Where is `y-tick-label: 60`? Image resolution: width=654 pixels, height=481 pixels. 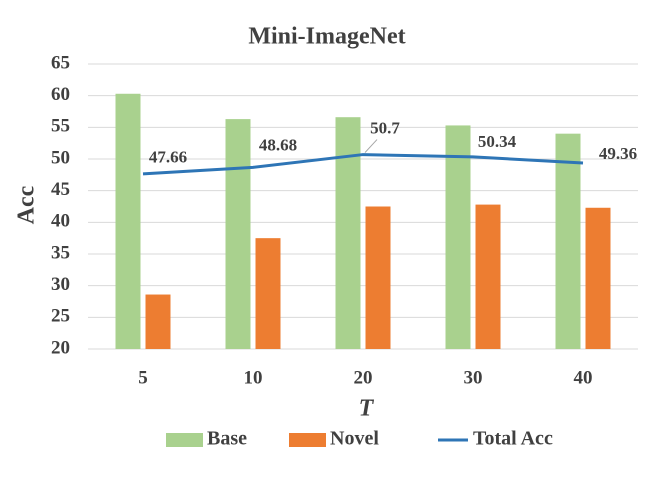
y-tick-label: 60 is located at coordinates (60, 94).